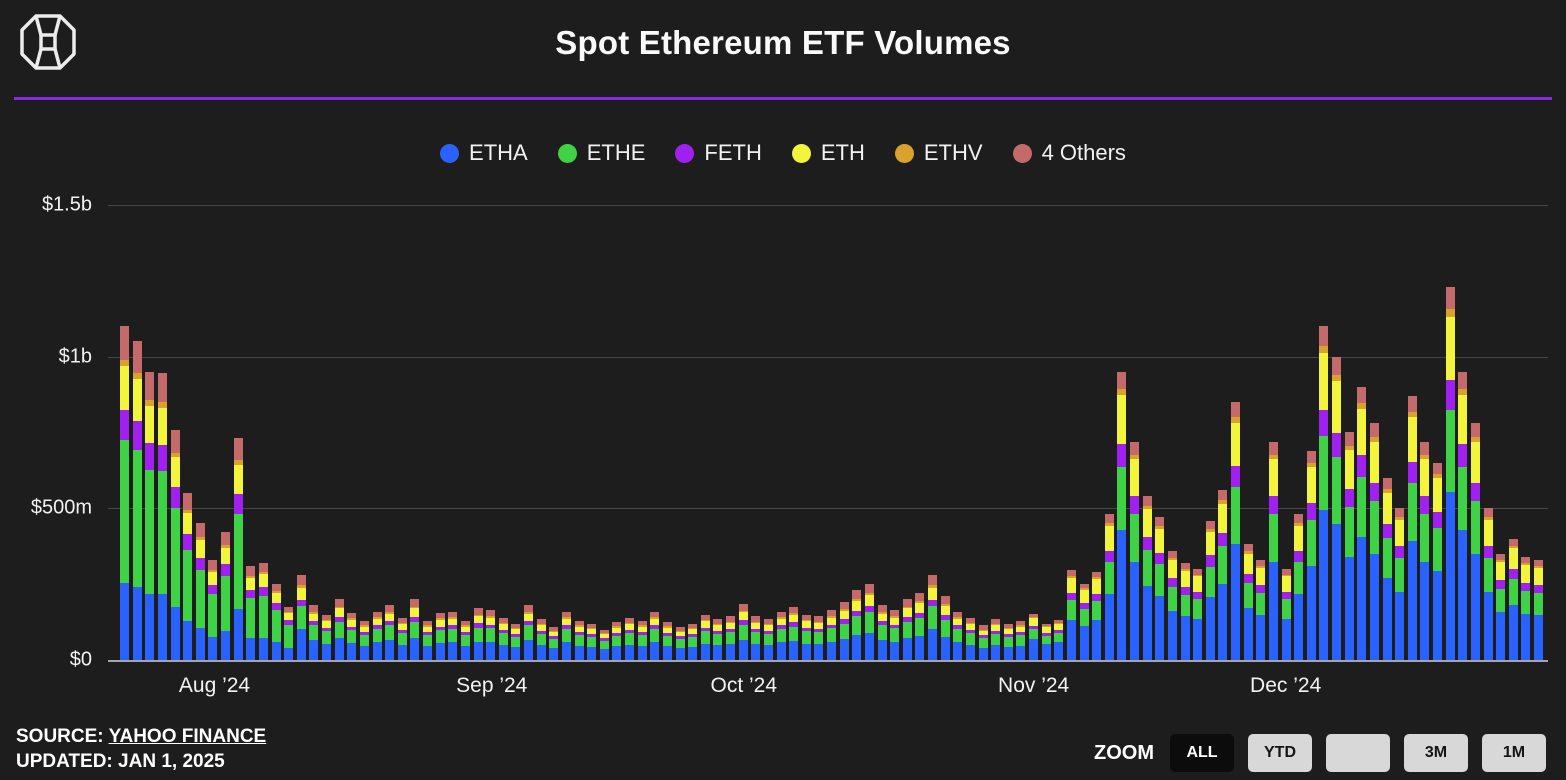  I want to click on zoom-all-button: ALL, so click(1202, 753).